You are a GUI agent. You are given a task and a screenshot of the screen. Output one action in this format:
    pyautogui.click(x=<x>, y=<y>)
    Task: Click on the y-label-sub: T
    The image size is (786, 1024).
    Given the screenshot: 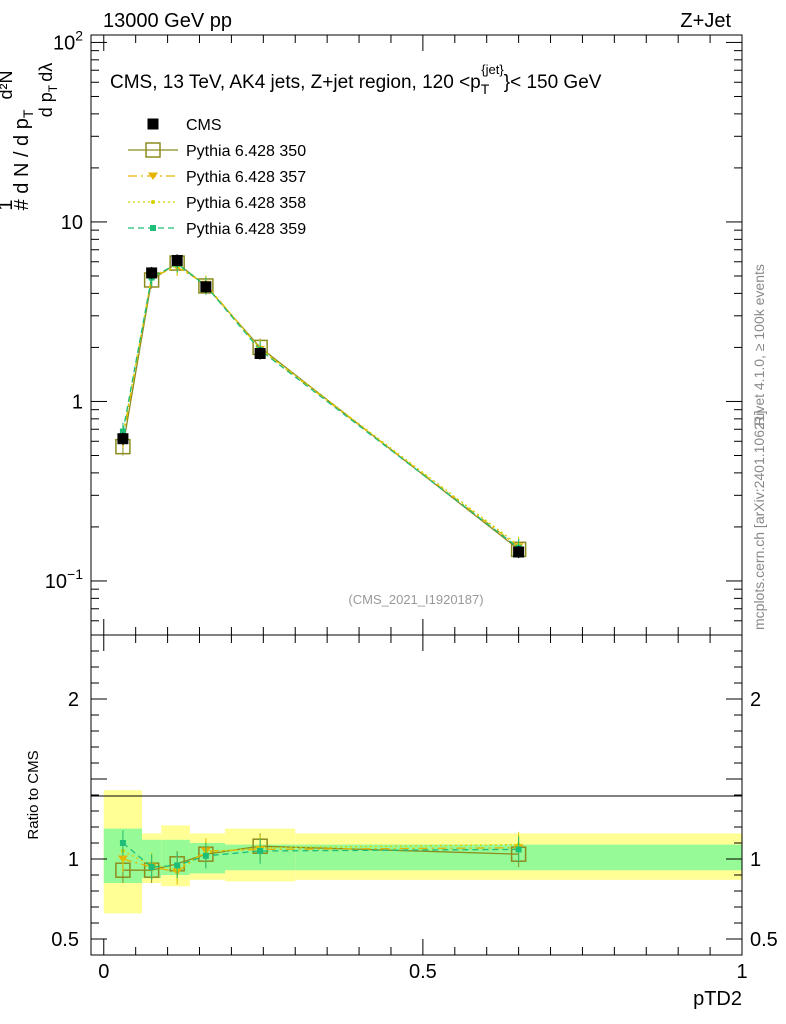 What is the action you would take?
    pyautogui.click(x=28, y=113)
    